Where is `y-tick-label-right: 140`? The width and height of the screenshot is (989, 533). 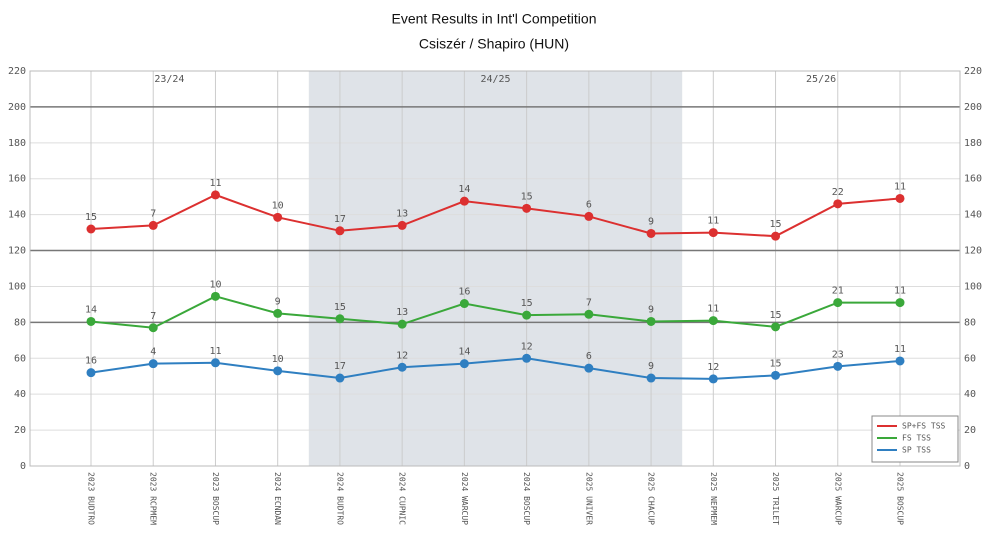
y-tick-label-right: 140 is located at coordinates (973, 215).